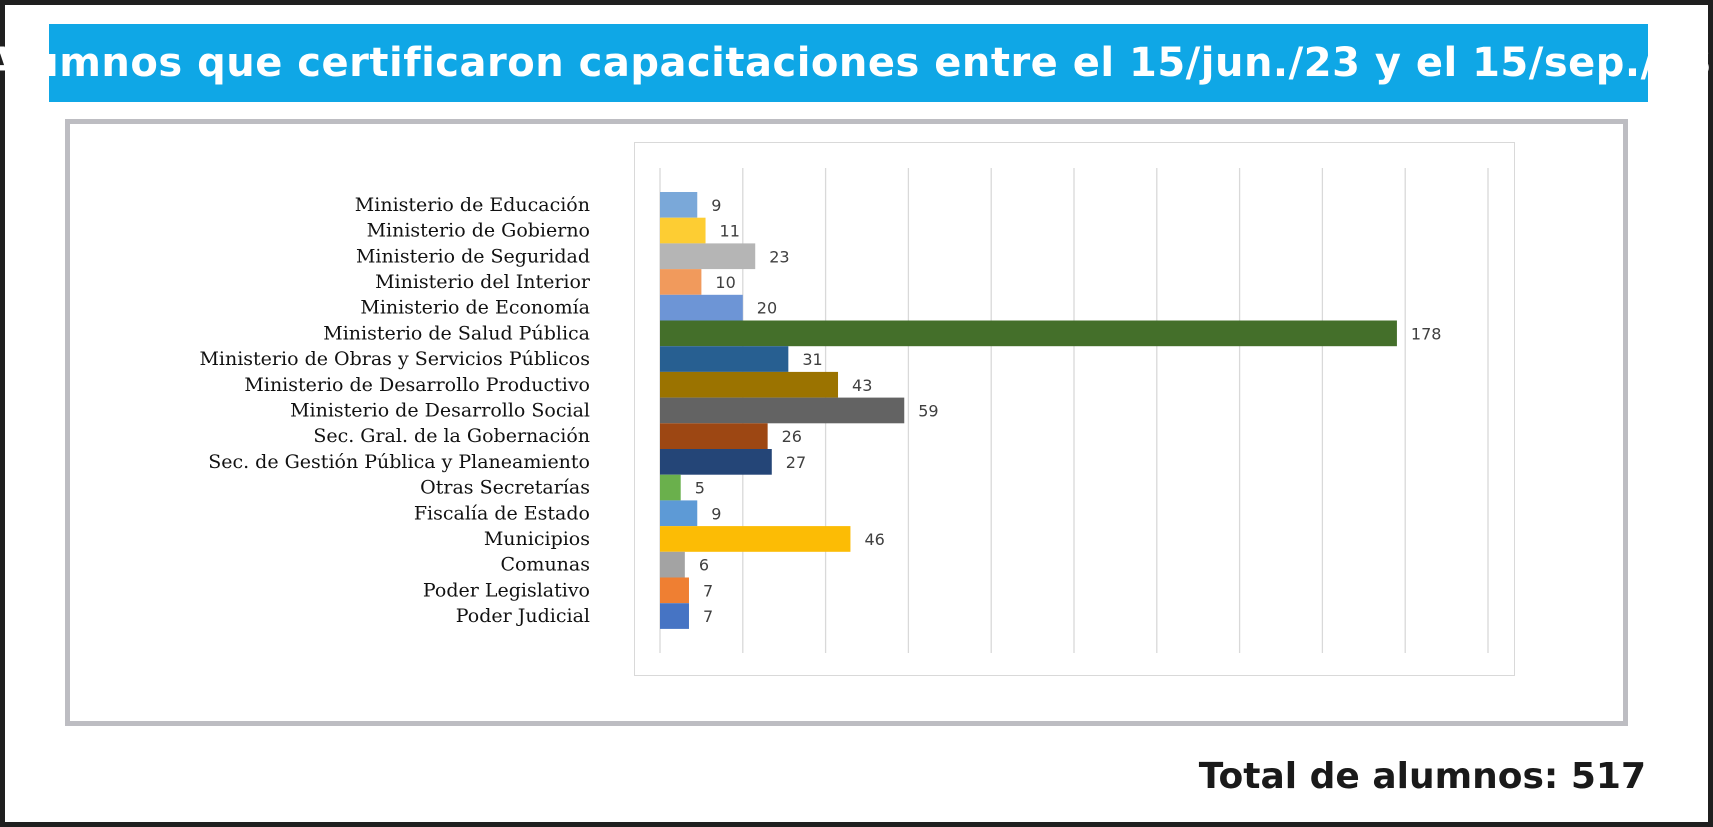 The height and width of the screenshot is (827, 1713). I want to click on value-label: 26, so click(792, 436).